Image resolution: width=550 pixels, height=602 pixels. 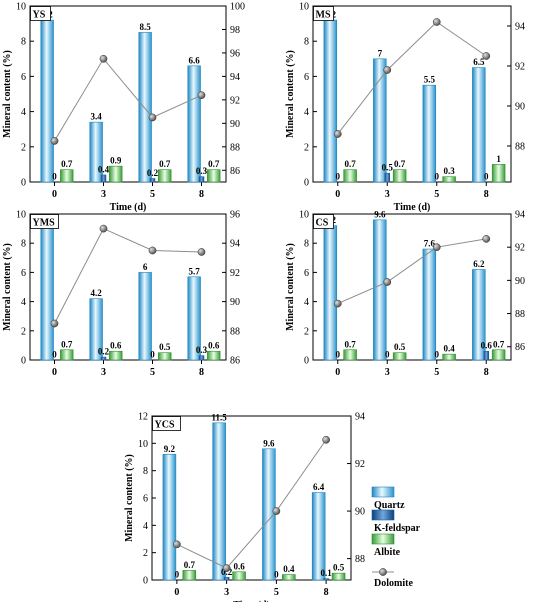 What do you see at coordinates (306, 331) in the screenshot?
I see `y-tick-label: 2` at bounding box center [306, 331].